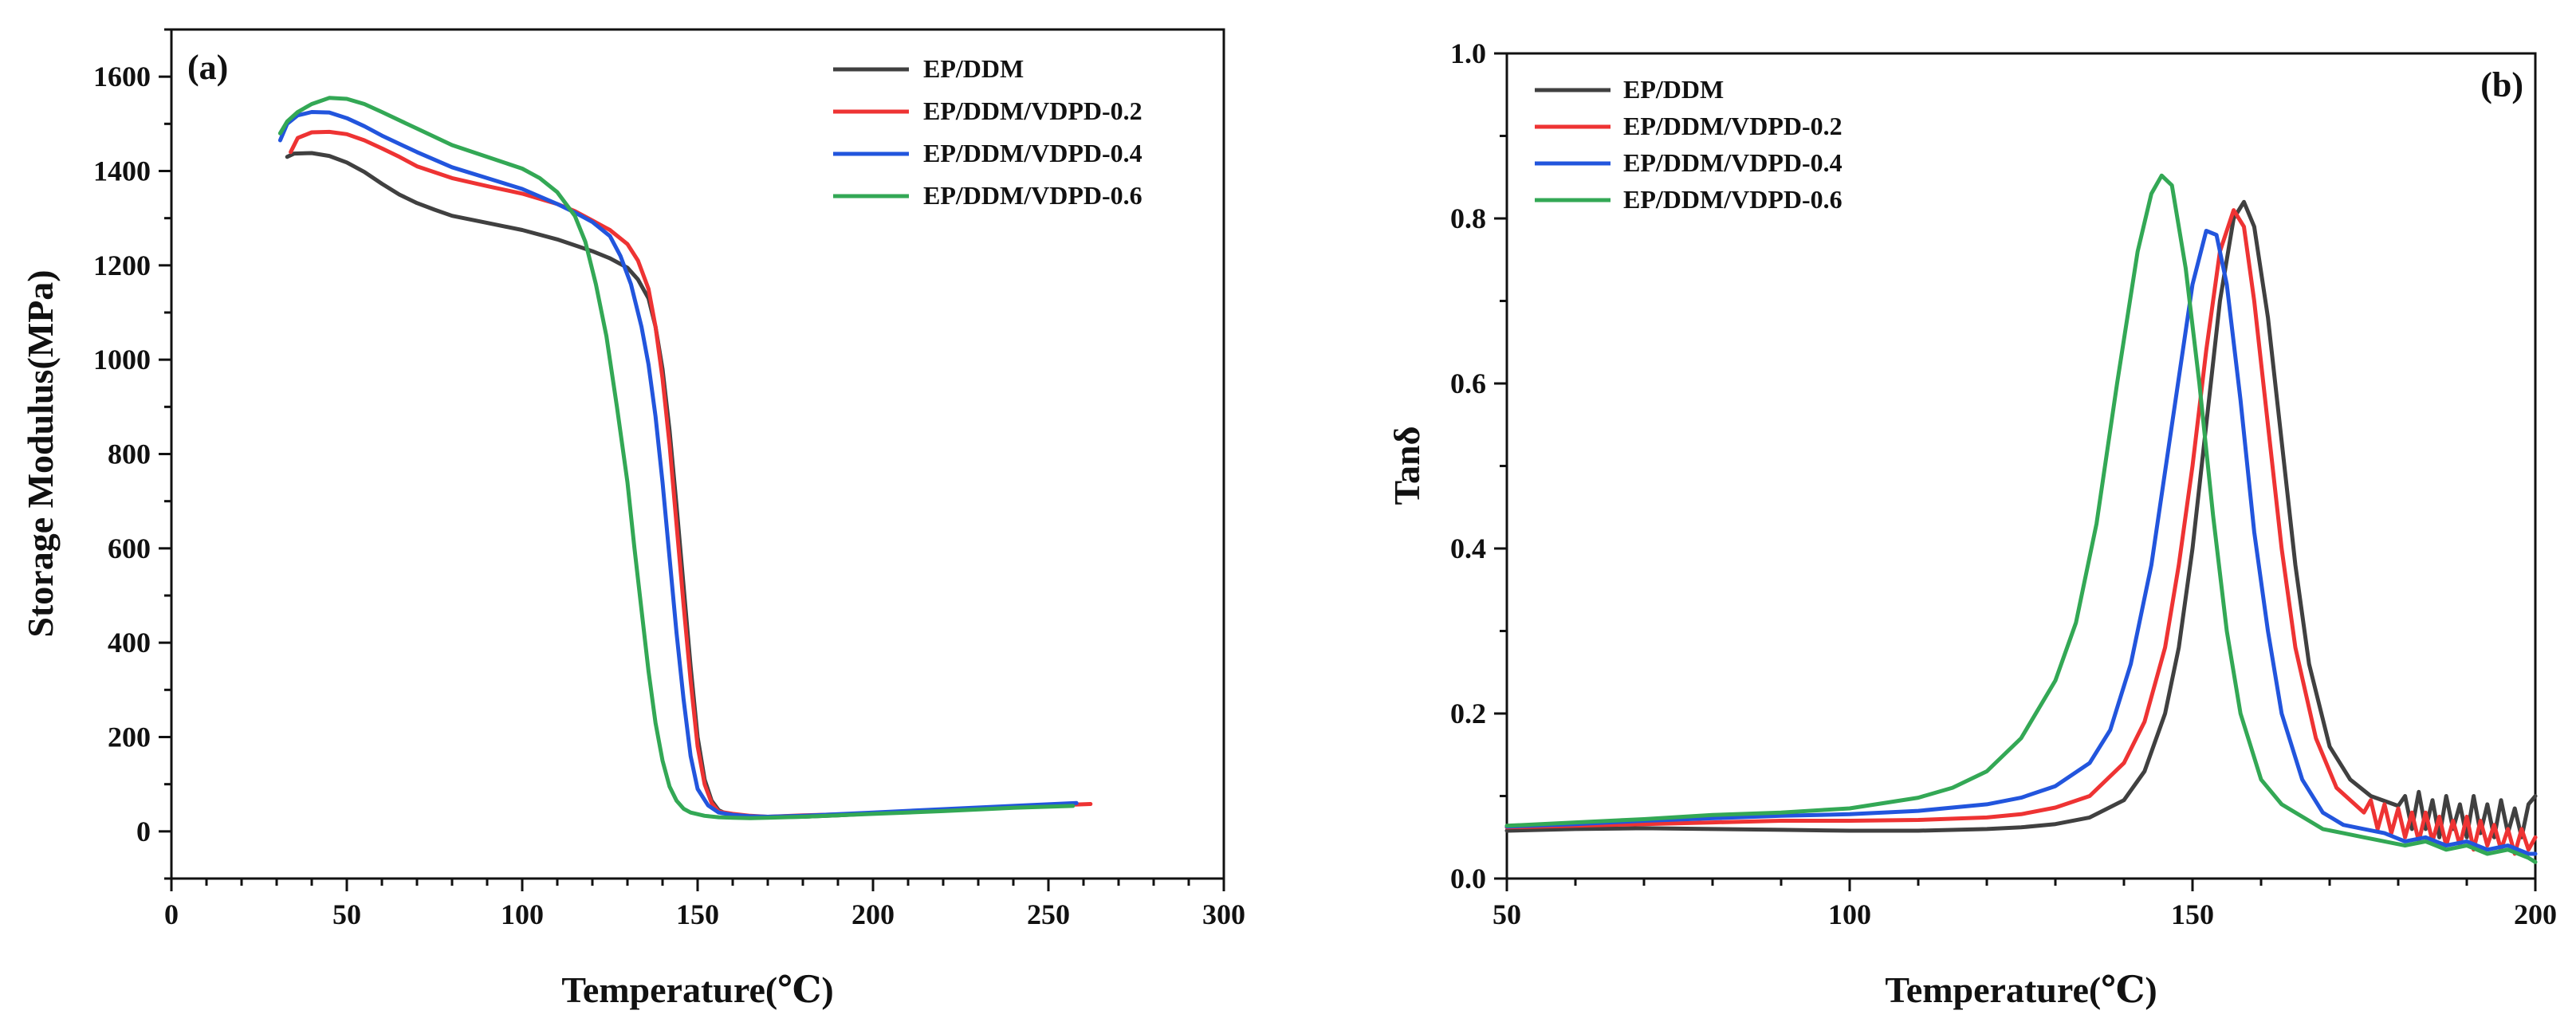 Image resolution: width=2576 pixels, height=1034 pixels. What do you see at coordinates (122, 171) in the screenshot?
I see `panel-a-y-tick-label: 1400` at bounding box center [122, 171].